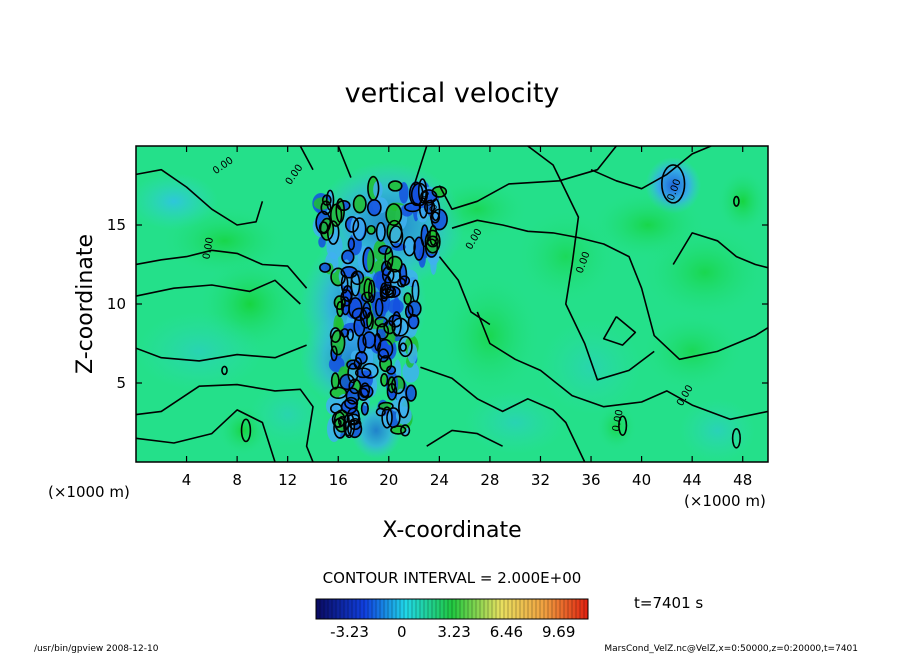 The height and width of the screenshot is (654, 904). I want to click on chart-title: vertical velocity, so click(452, 93).